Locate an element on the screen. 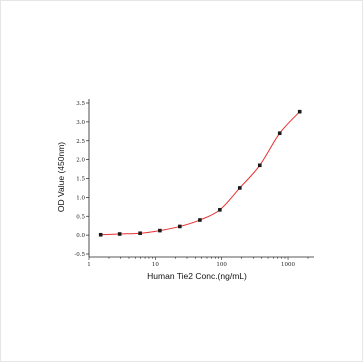 This screenshot has width=363, height=363. y-tick-label: 3.0 is located at coordinates (80, 123).